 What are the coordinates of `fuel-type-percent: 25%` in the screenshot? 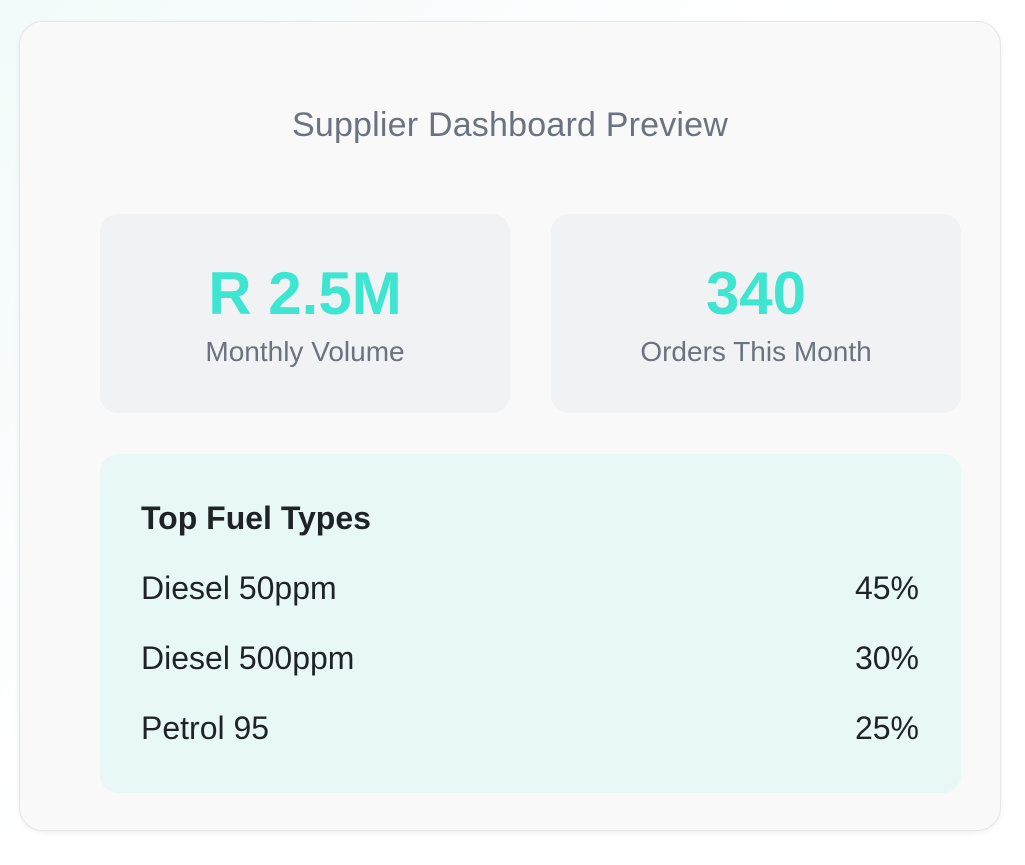 It's located at (886, 728).